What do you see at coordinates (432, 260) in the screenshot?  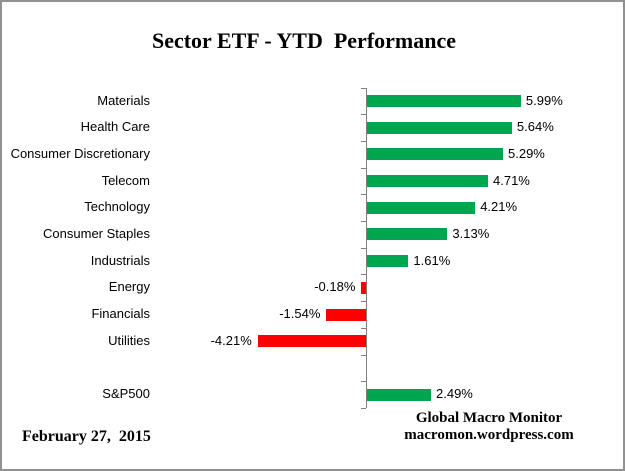 I see `value-label-industrials: 1.61%` at bounding box center [432, 260].